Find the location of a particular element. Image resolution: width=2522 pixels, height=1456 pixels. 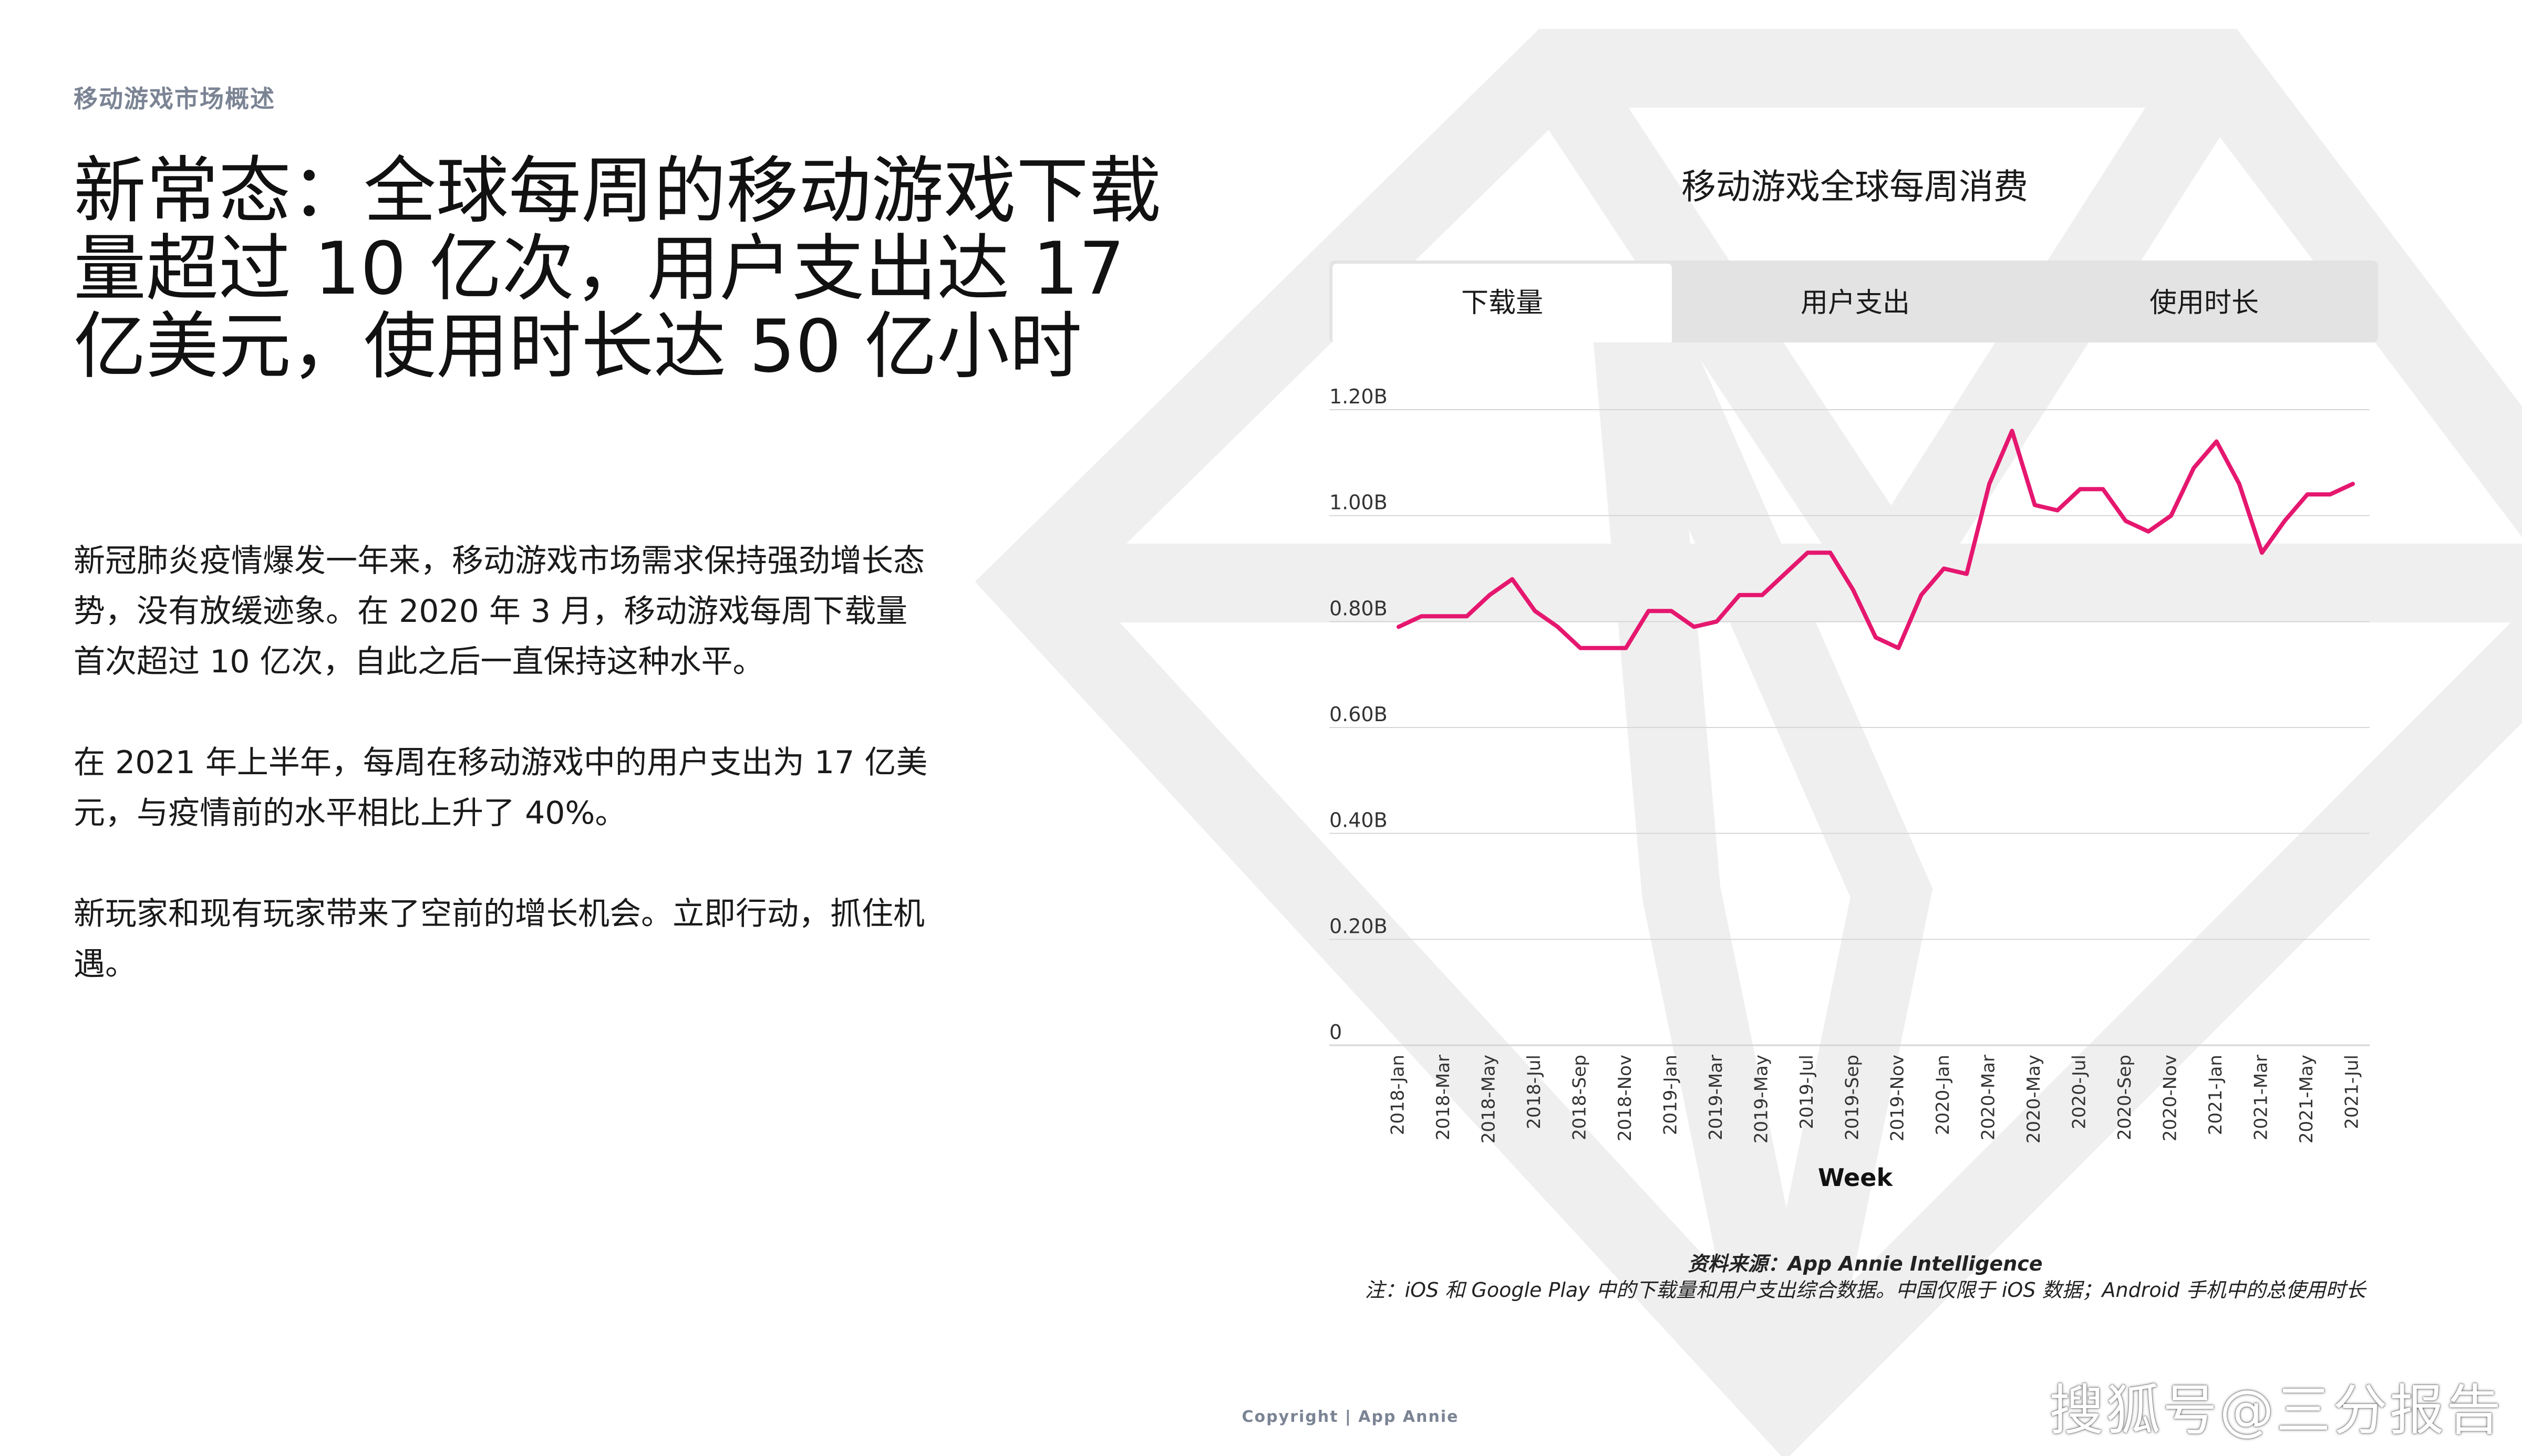

series-layer is located at coordinates (1876, 539).